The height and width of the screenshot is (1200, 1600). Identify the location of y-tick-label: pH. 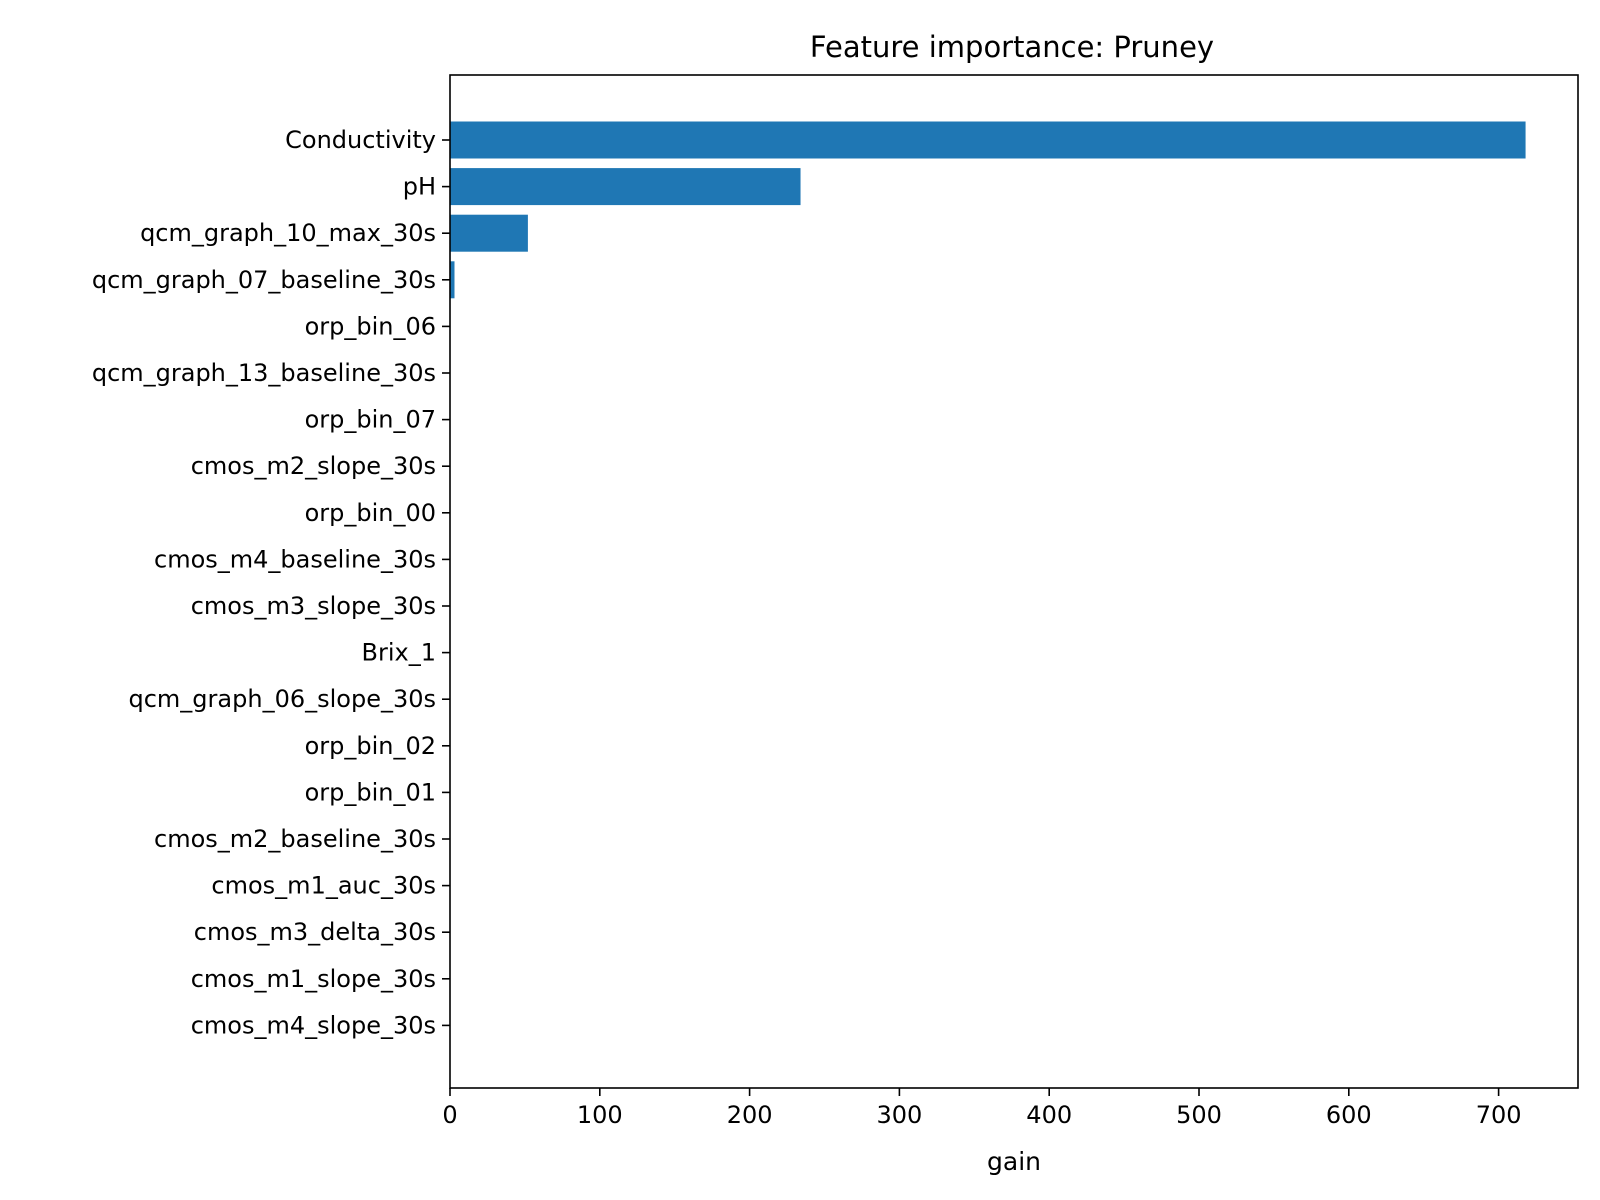
(419, 187).